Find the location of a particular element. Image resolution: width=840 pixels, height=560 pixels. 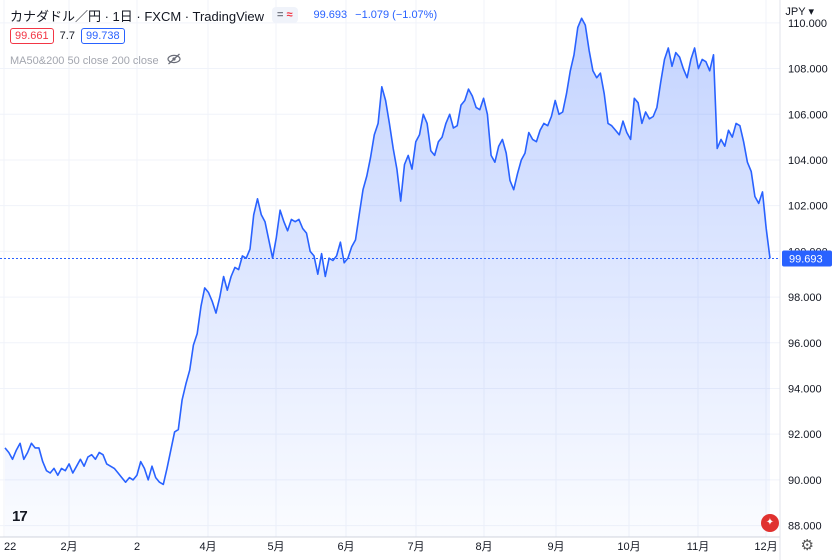

x-tick-label: 4月 is located at coordinates (207, 547).